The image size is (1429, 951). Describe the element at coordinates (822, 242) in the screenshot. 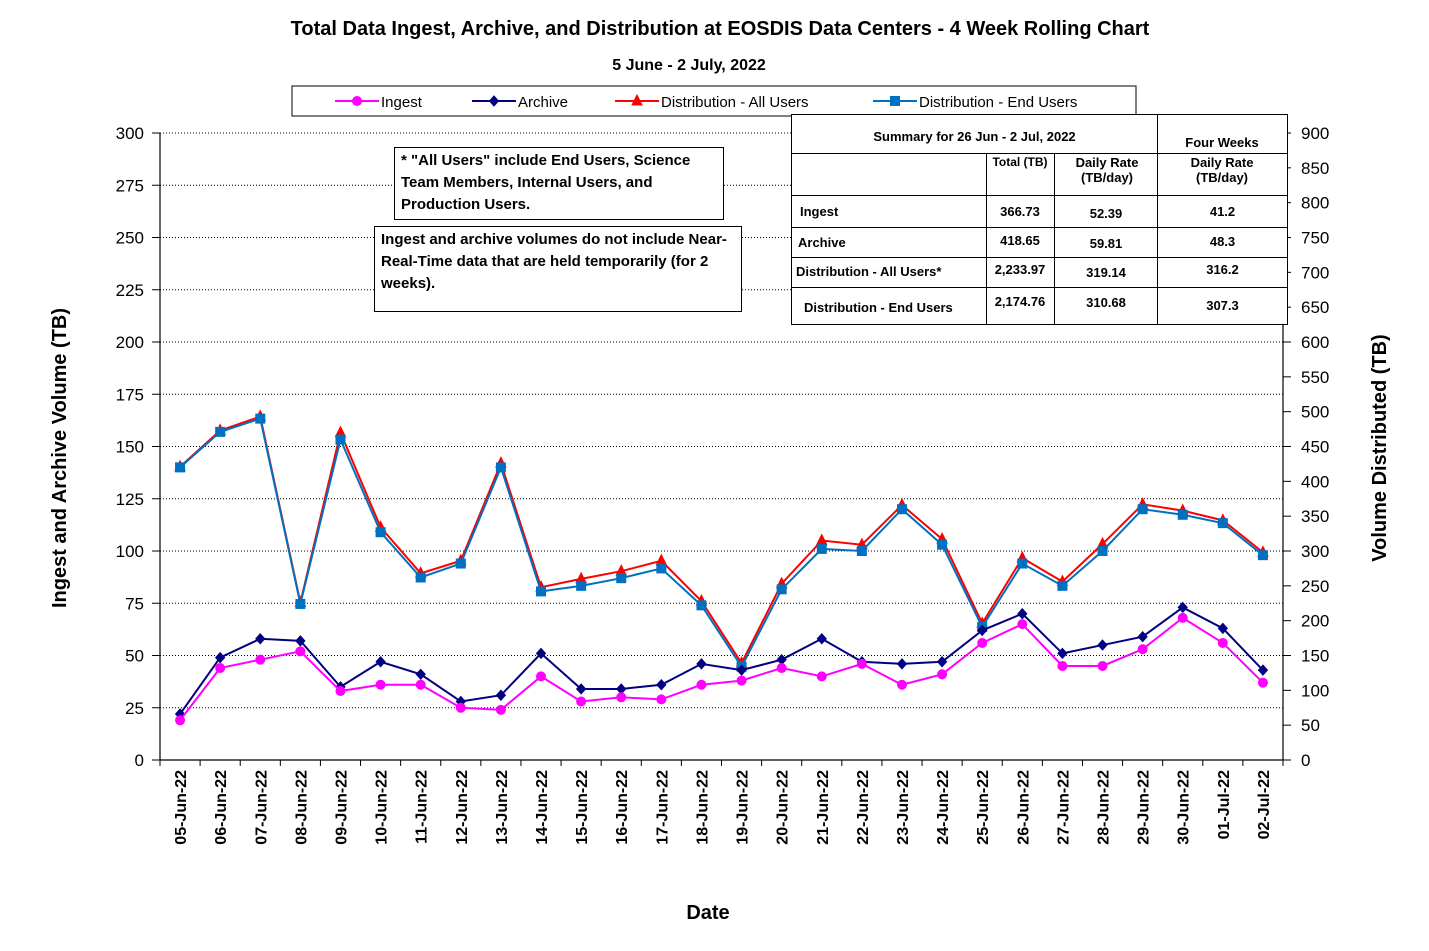

I see `row-archive-label: Archive` at that location.